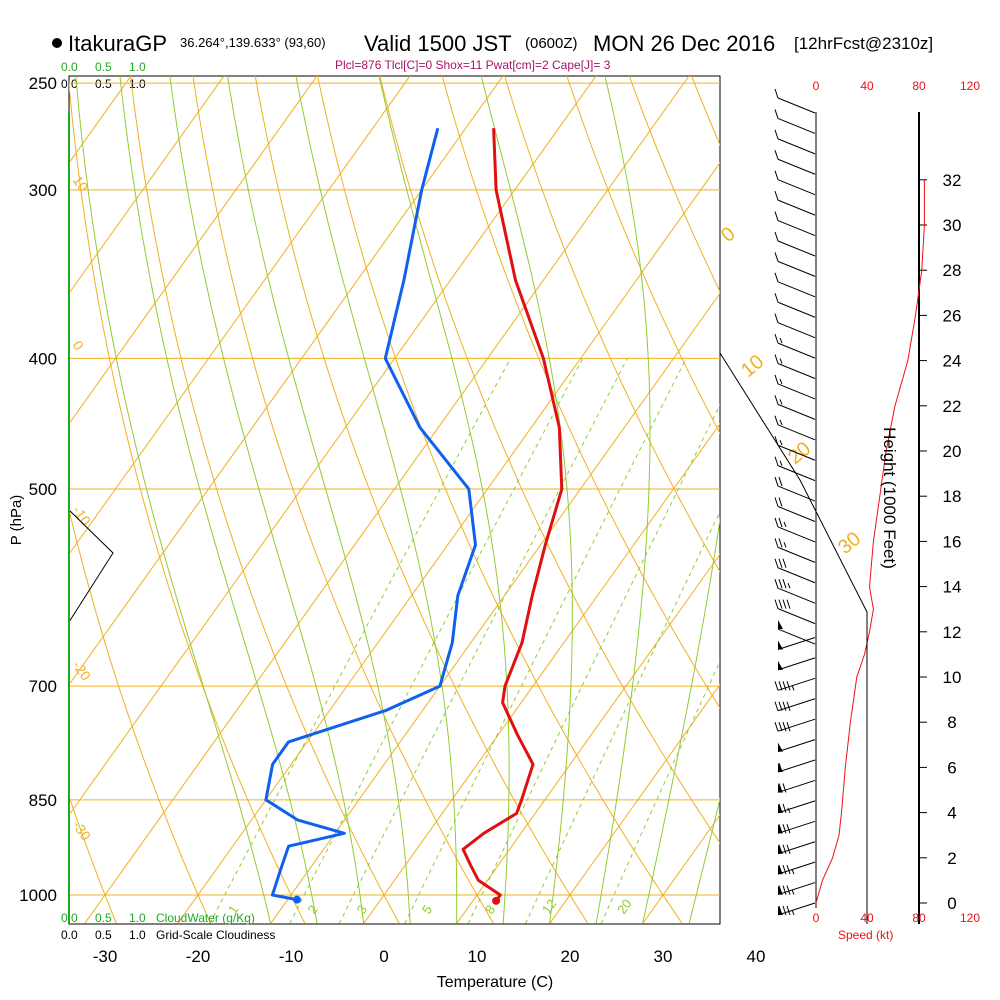 Image resolution: width=1000 pixels, height=1000 pixels. I want to click on dry-adiabat-label: 10, so click(752, 366).